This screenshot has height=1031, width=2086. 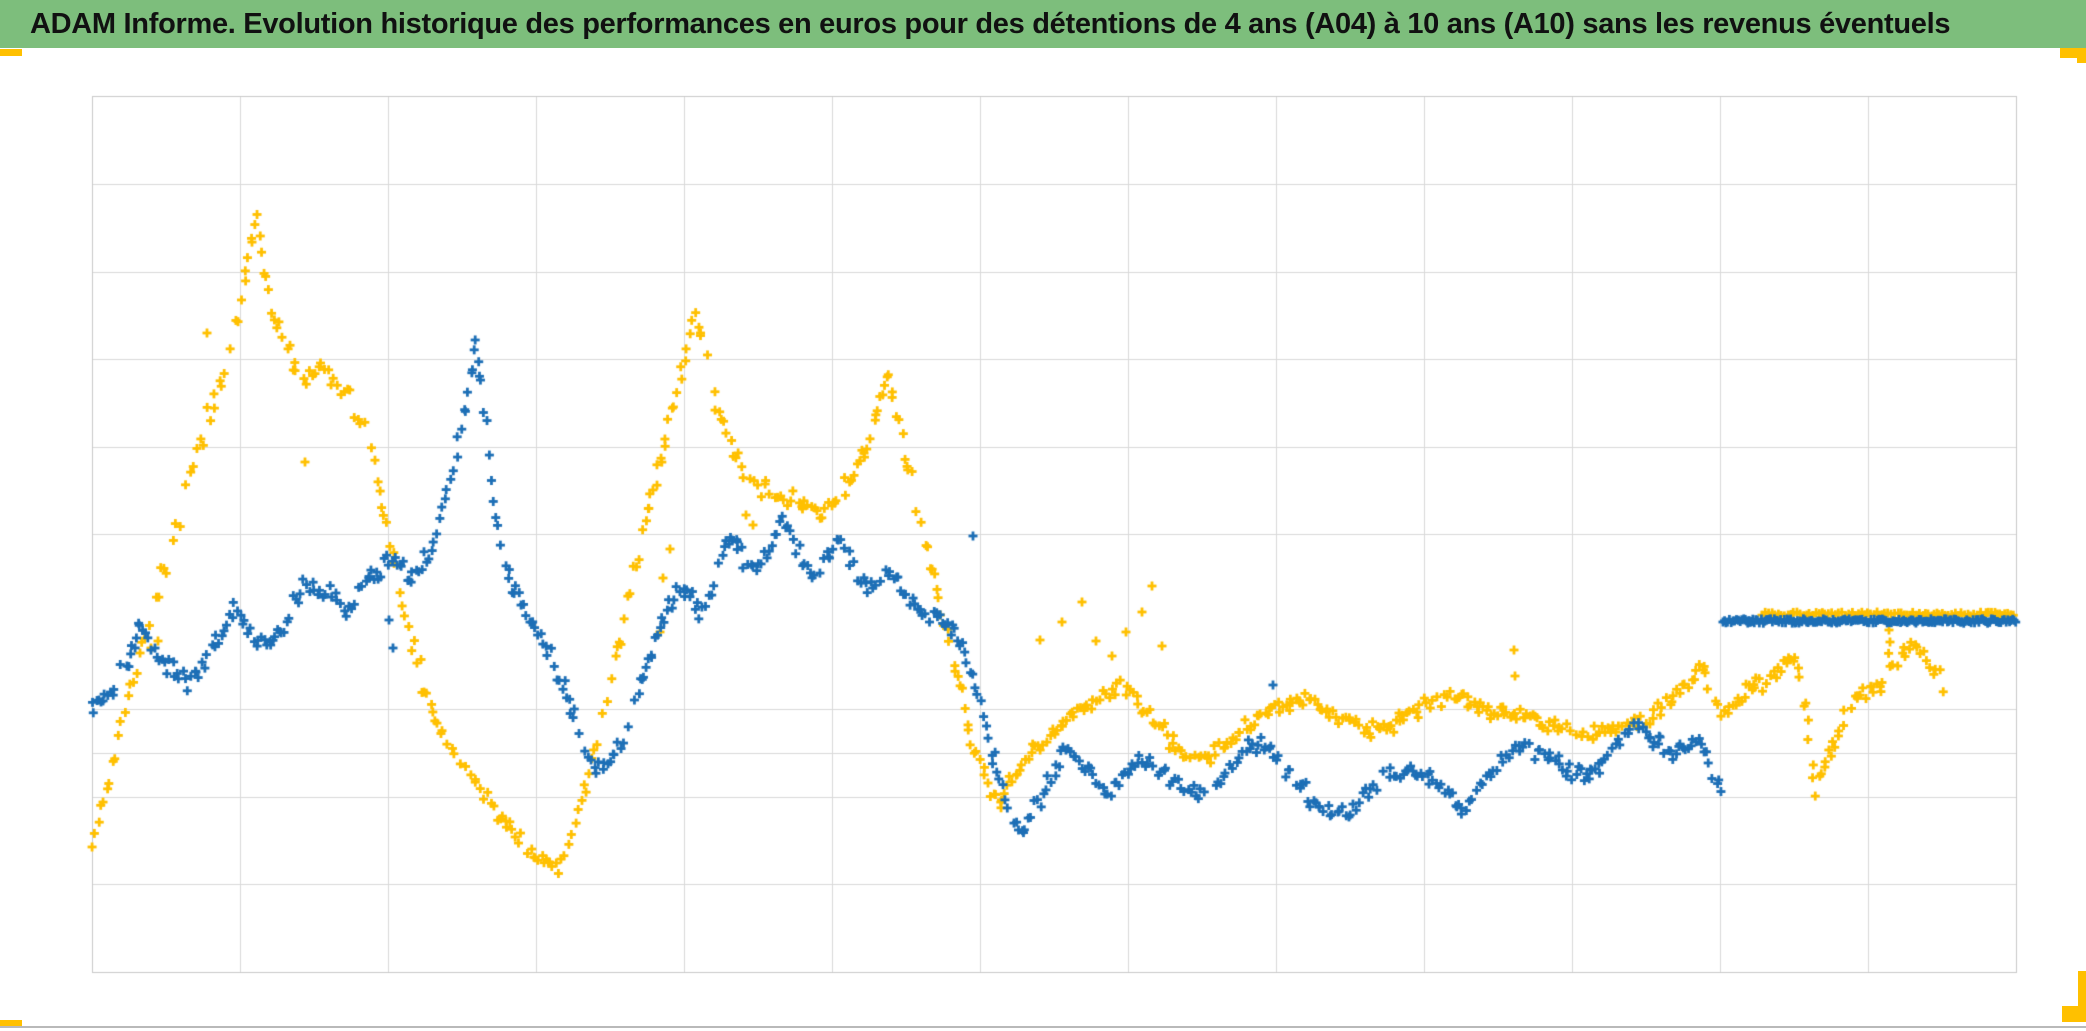 What do you see at coordinates (2081, 55) in the screenshot?
I see `gold-bracket-top-right-v` at bounding box center [2081, 55].